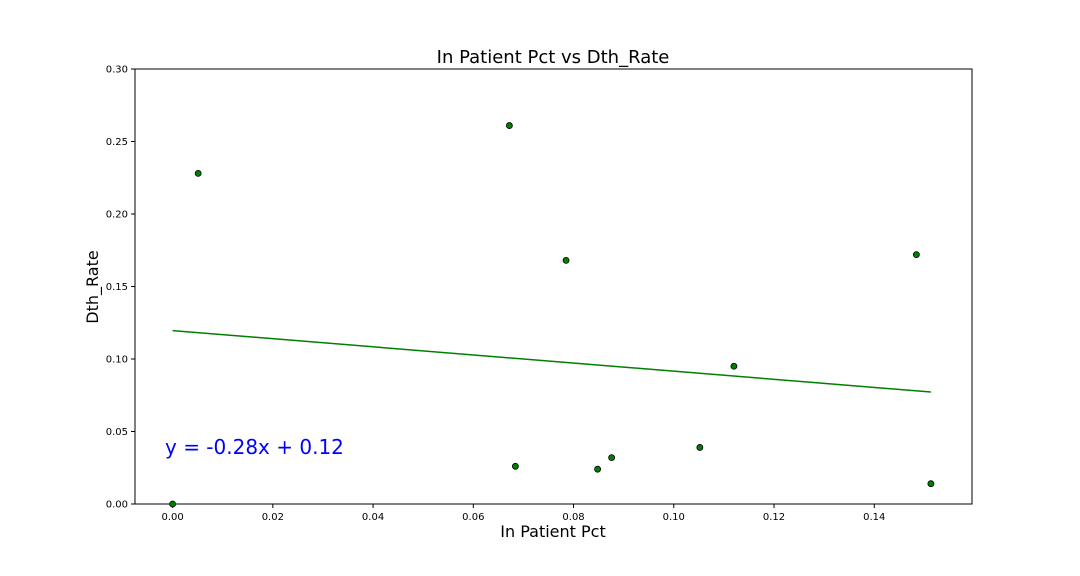 This screenshot has height=576, width=1080. I want to click on regression-equation: y = -0.28x + 0.12, so click(254, 447).